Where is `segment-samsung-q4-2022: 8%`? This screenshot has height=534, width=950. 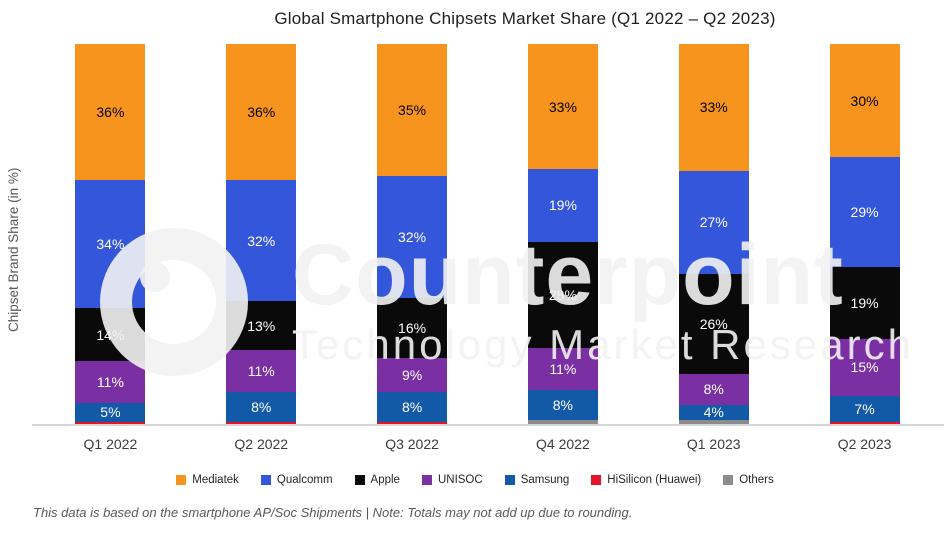 segment-samsung-q4-2022: 8% is located at coordinates (562, 405).